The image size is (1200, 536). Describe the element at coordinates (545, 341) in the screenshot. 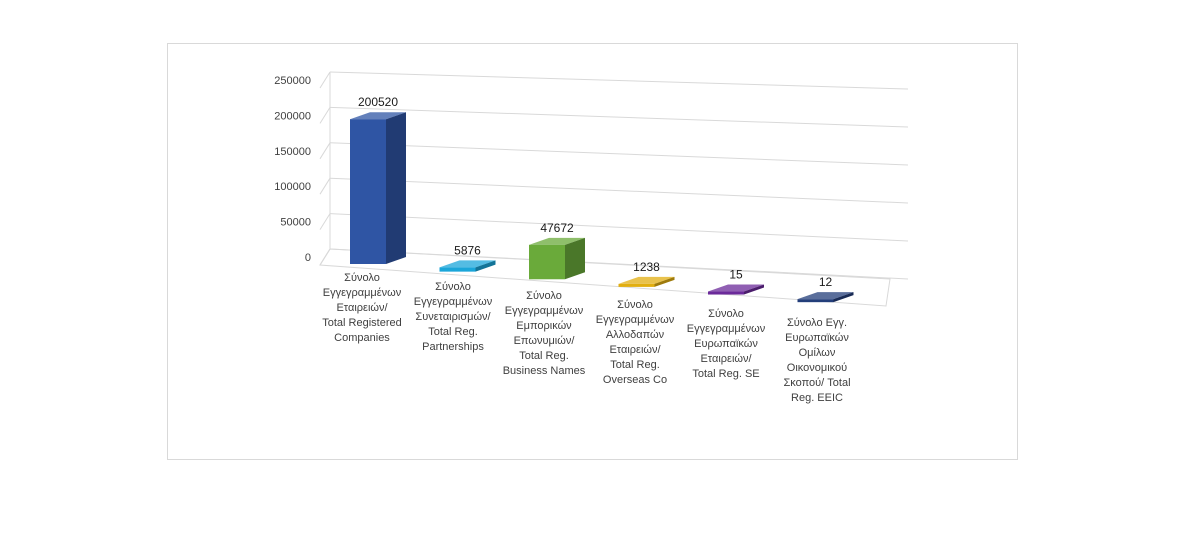

I see `category-label: Επωνυμιών/` at that location.